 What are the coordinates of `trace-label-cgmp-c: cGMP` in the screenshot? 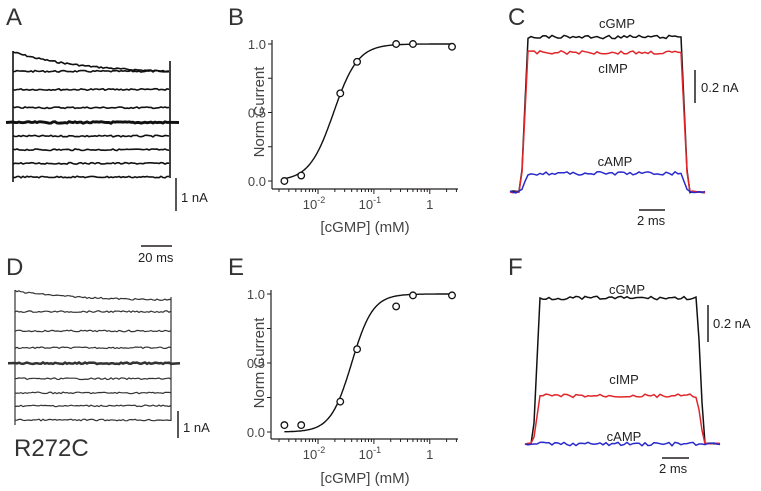 It's located at (617, 23).